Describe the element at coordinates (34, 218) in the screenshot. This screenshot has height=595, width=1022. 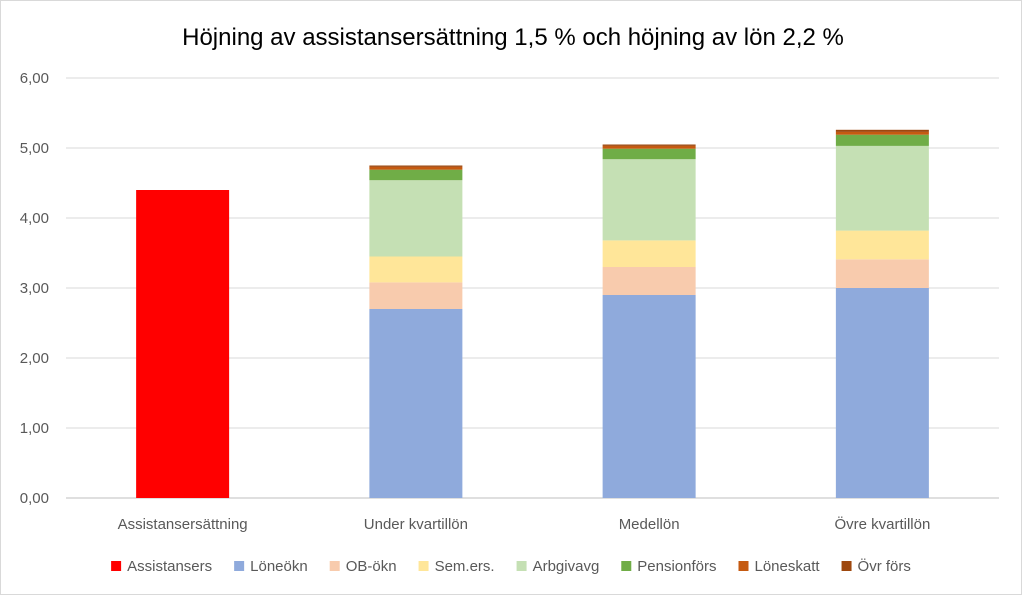
I see `y-tick-label: 4,00` at that location.